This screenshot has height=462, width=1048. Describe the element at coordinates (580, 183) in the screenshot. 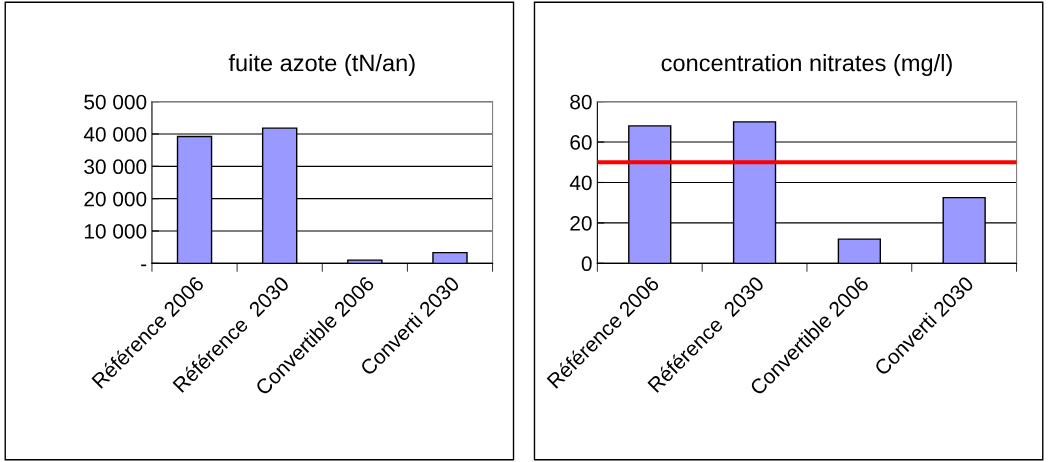

I see `y-tick-label: 40` at that location.